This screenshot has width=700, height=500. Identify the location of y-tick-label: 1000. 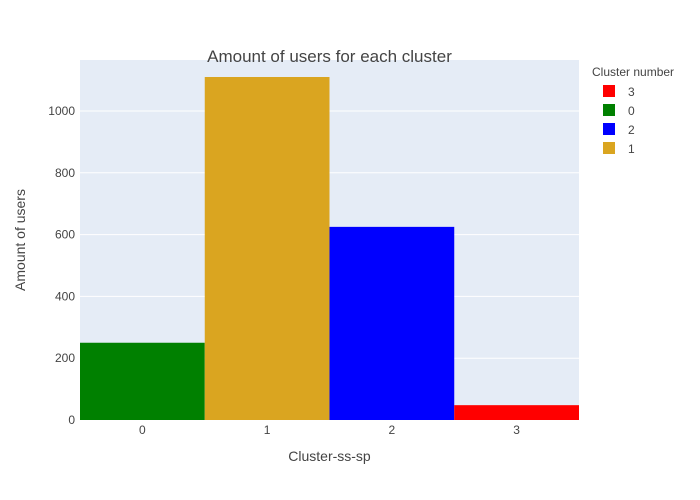
(61, 111).